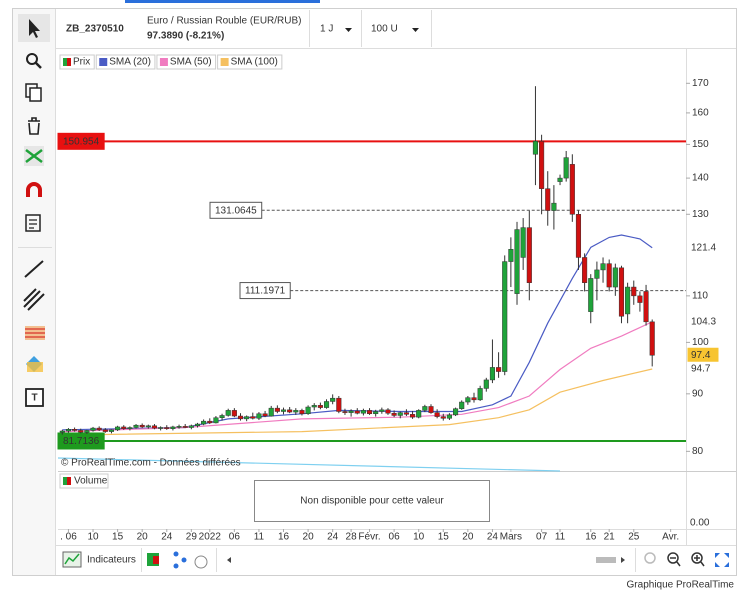  I want to click on scroll-right, so click(623, 560).